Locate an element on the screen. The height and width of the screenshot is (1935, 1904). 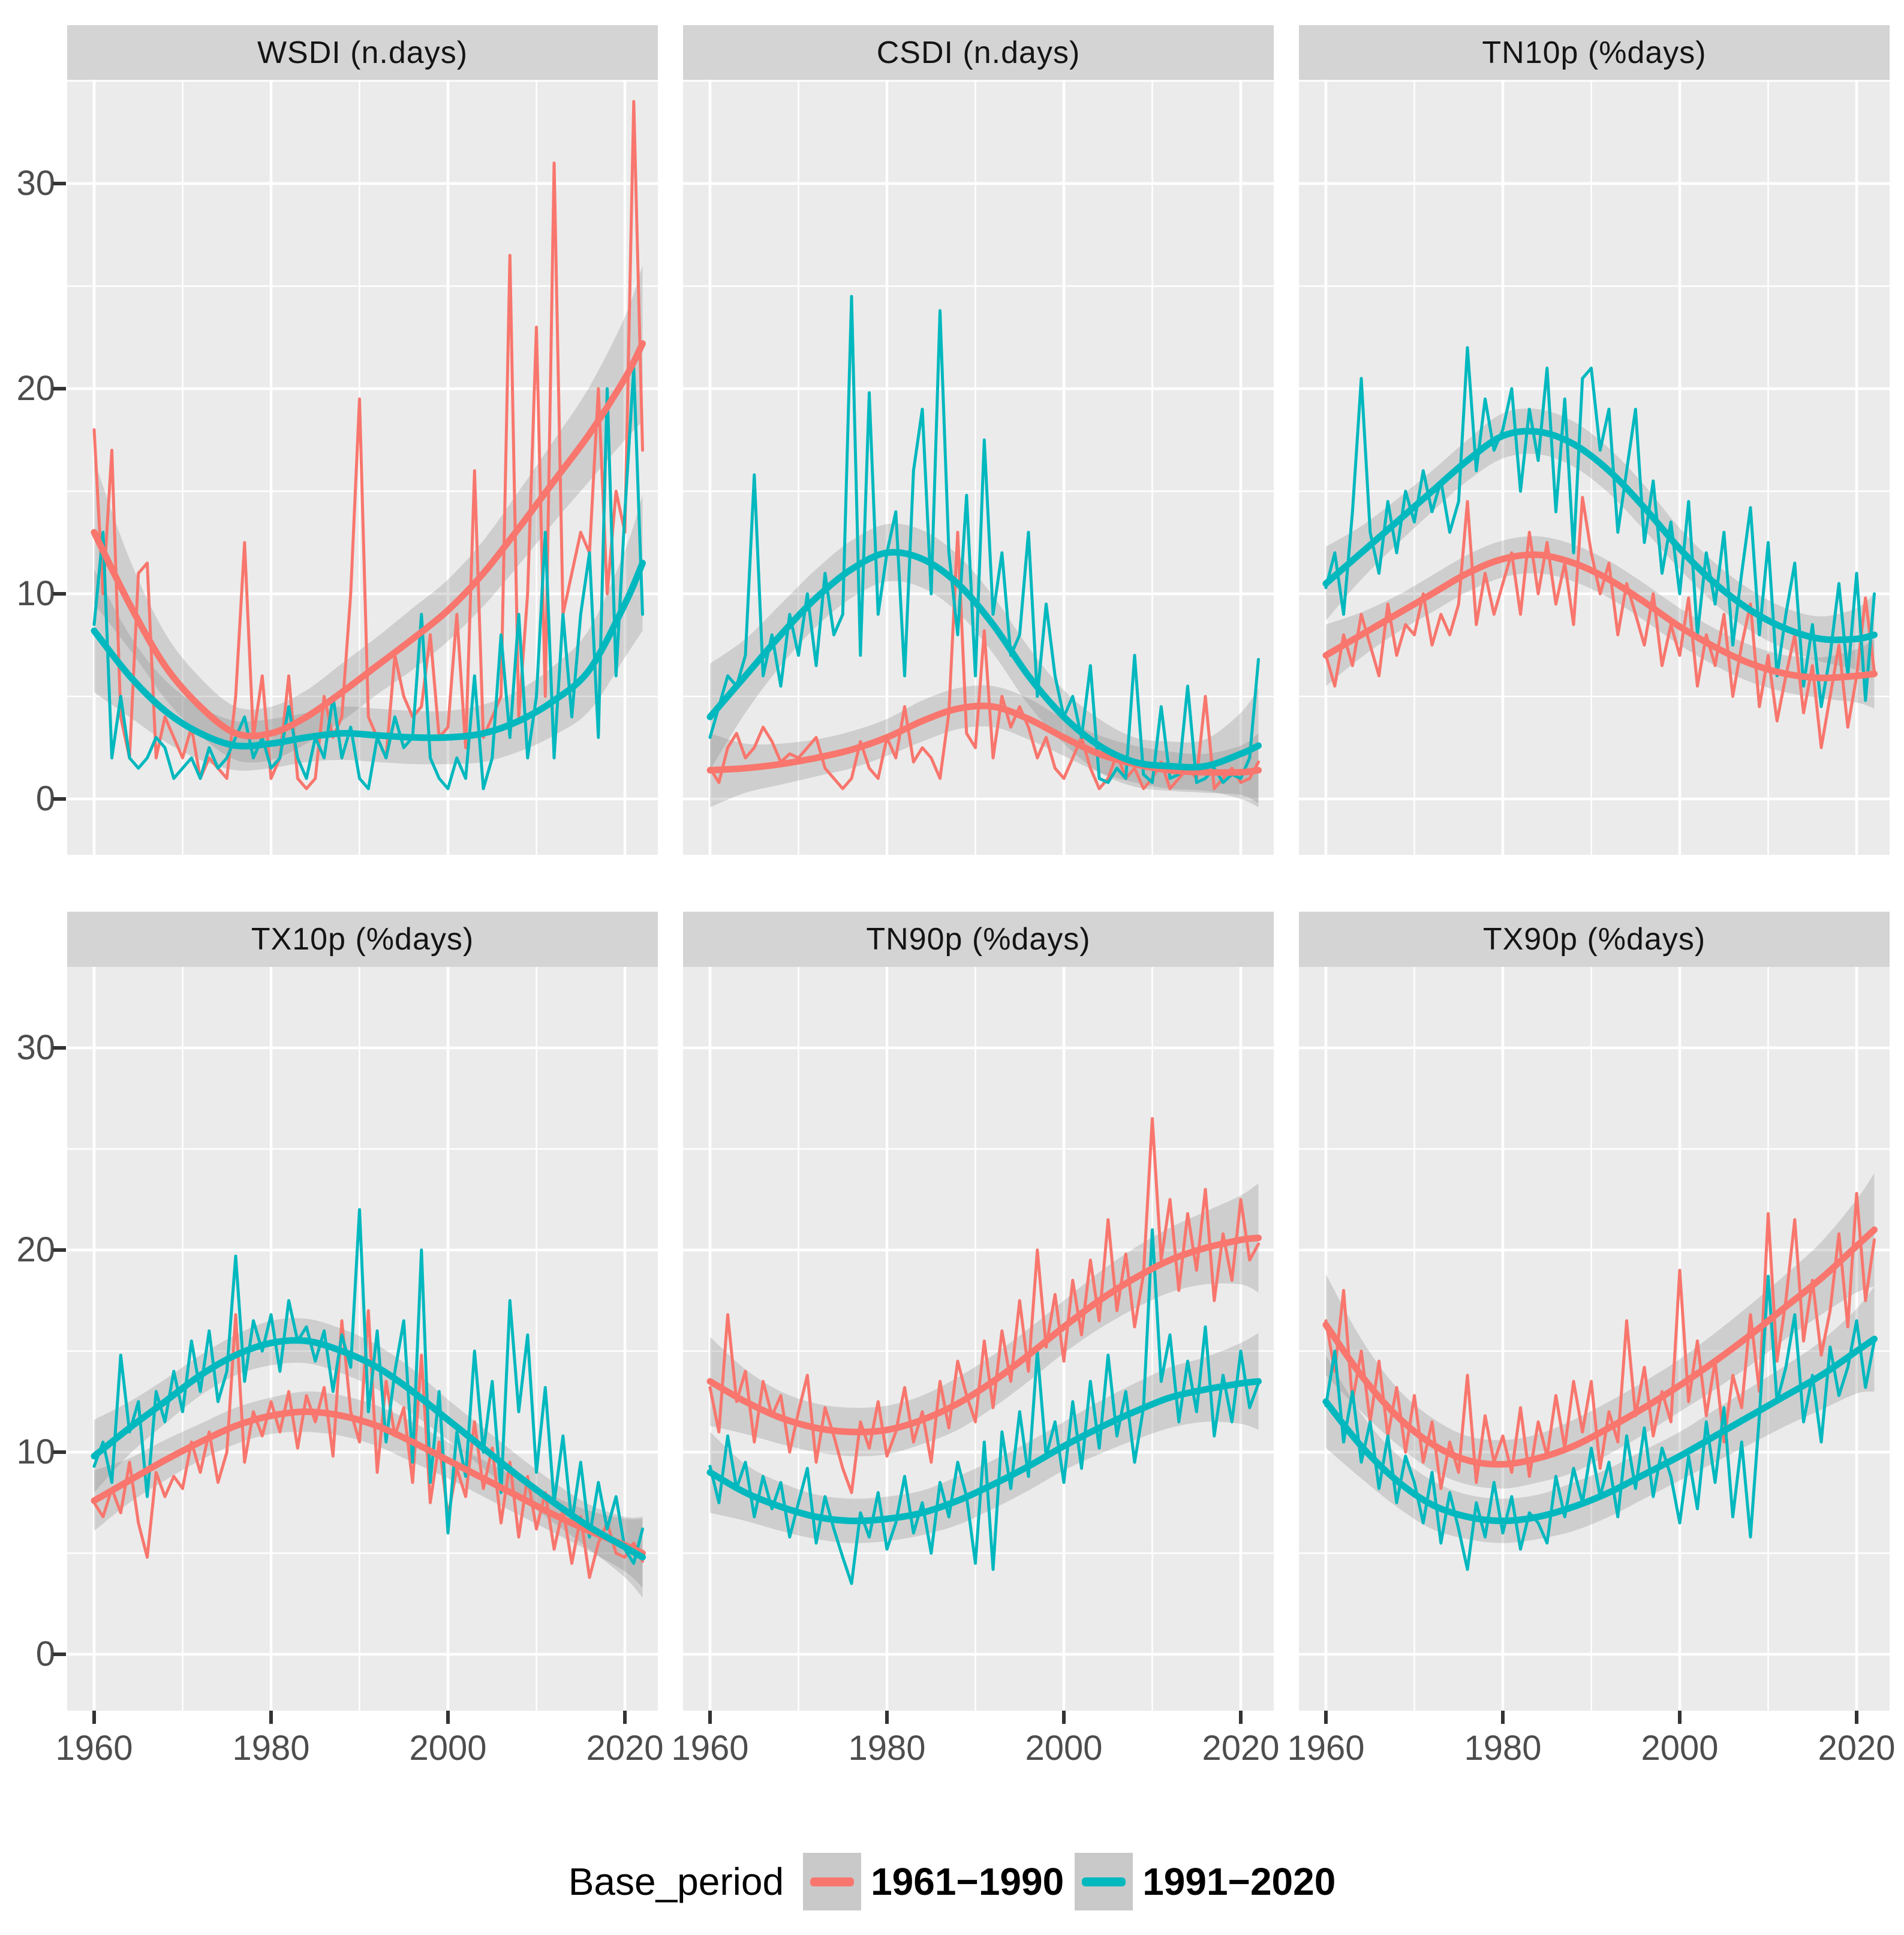
legend-item-1961-1990: 1961−1990 is located at coordinates (934, 1881).